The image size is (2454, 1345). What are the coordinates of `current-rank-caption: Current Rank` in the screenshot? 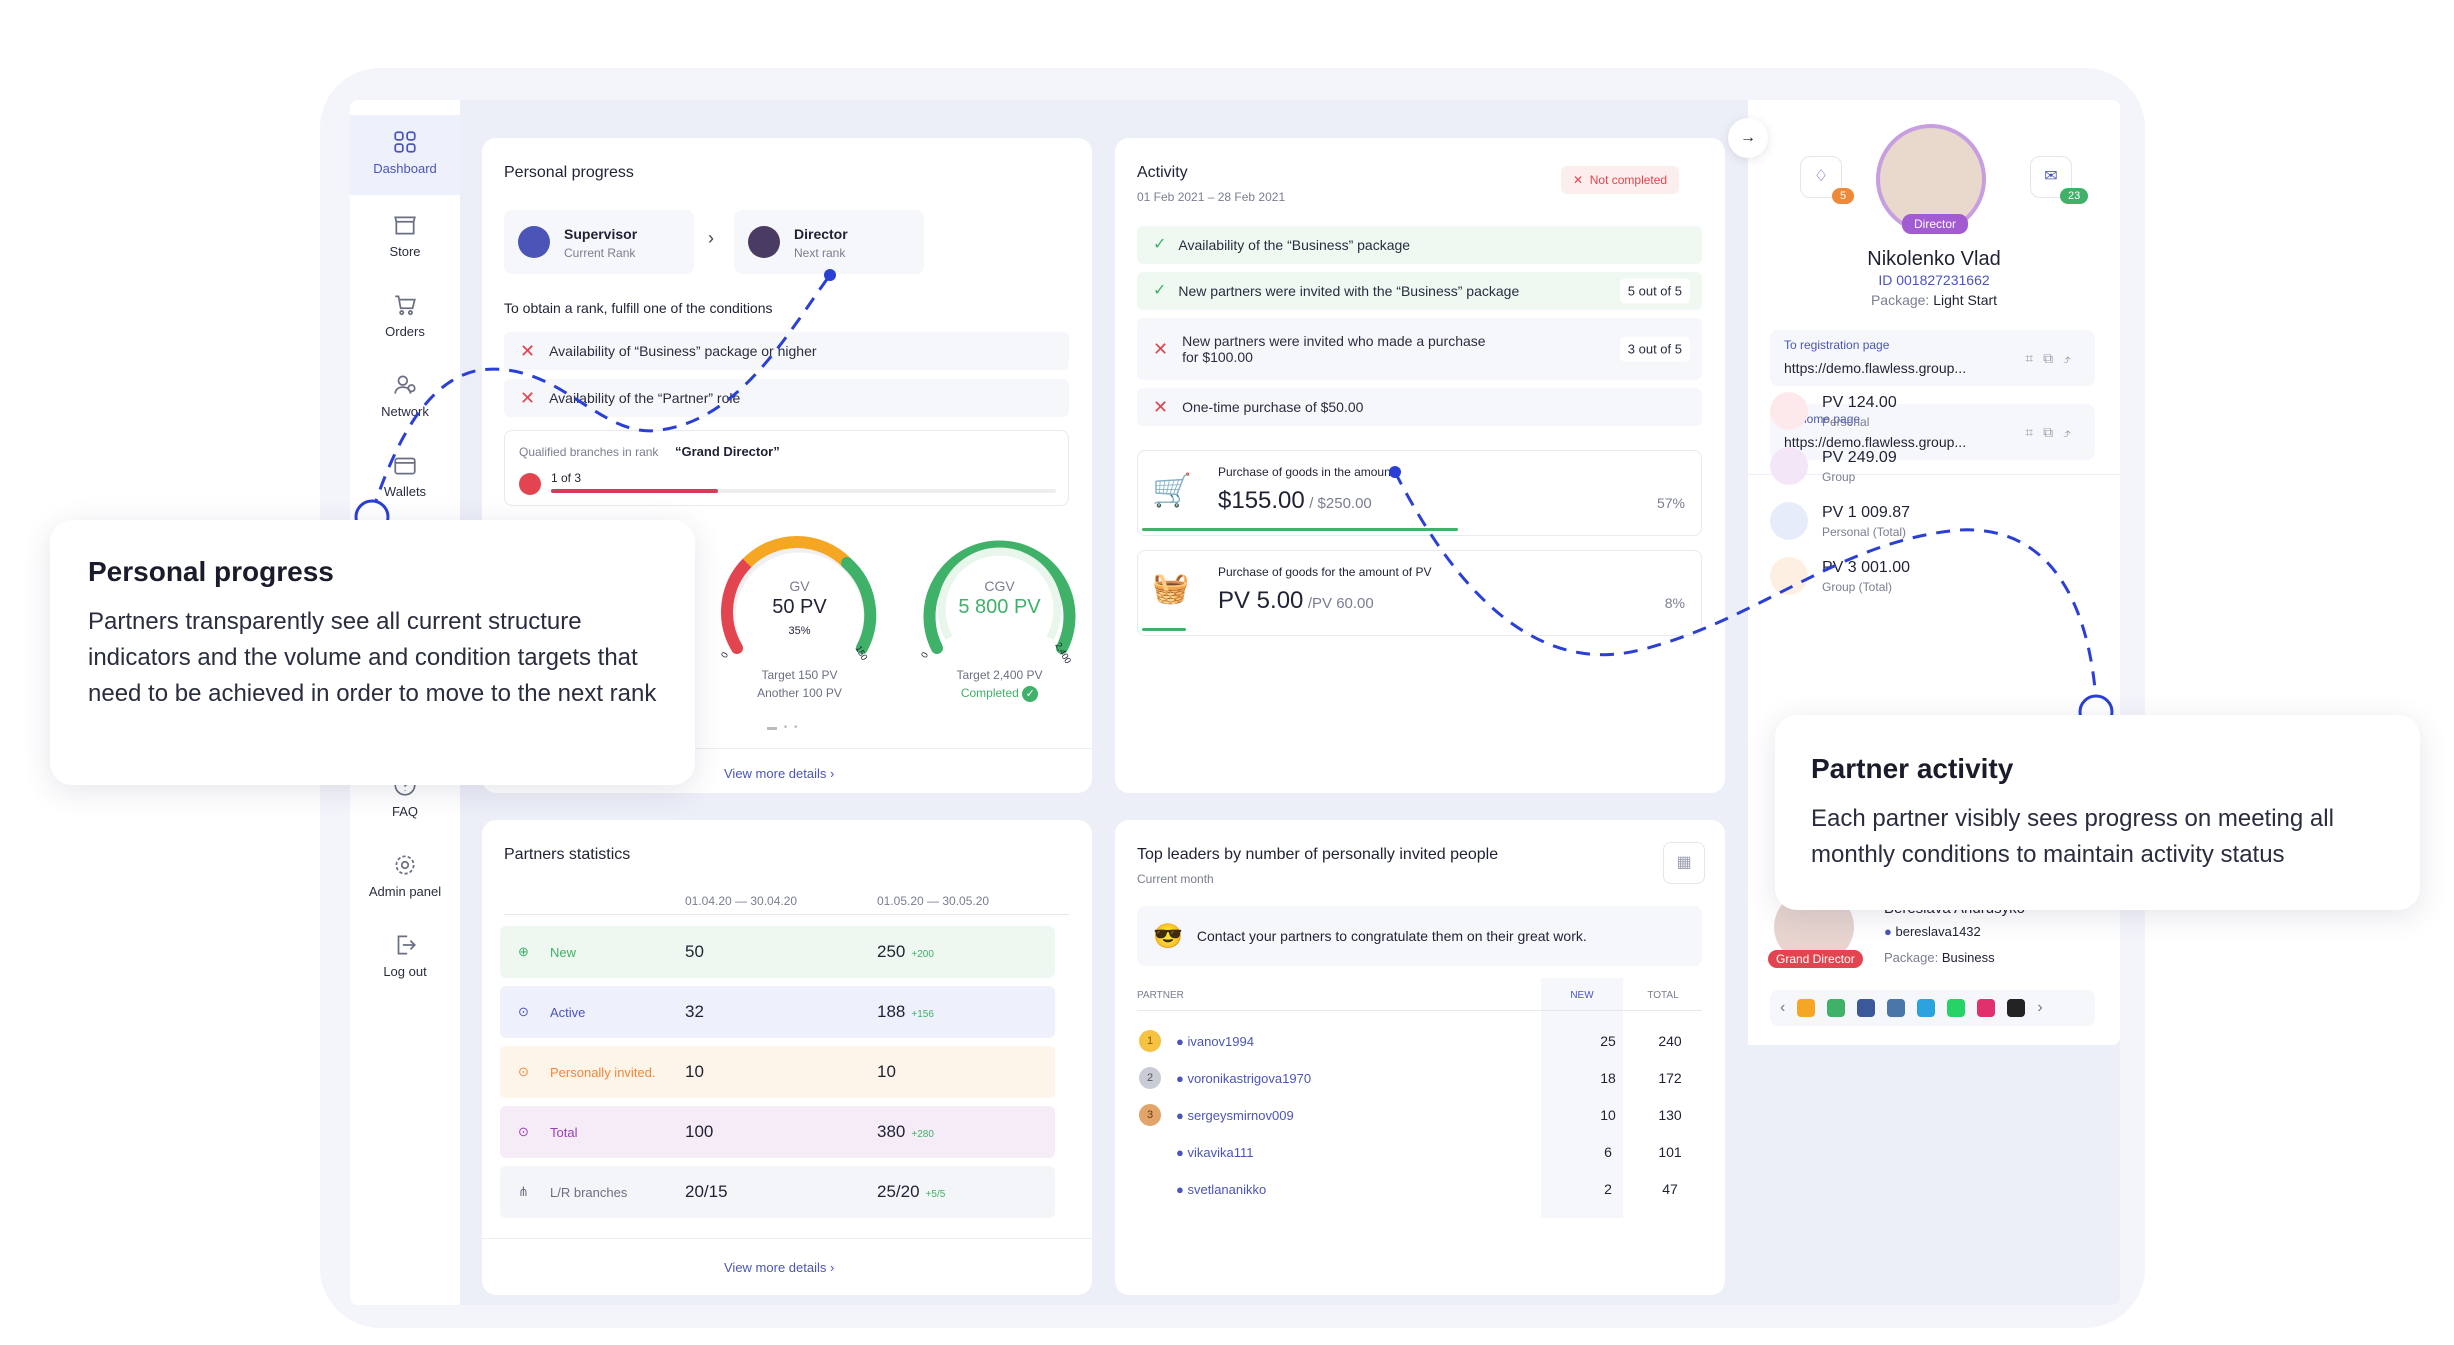 It's located at (600, 253).